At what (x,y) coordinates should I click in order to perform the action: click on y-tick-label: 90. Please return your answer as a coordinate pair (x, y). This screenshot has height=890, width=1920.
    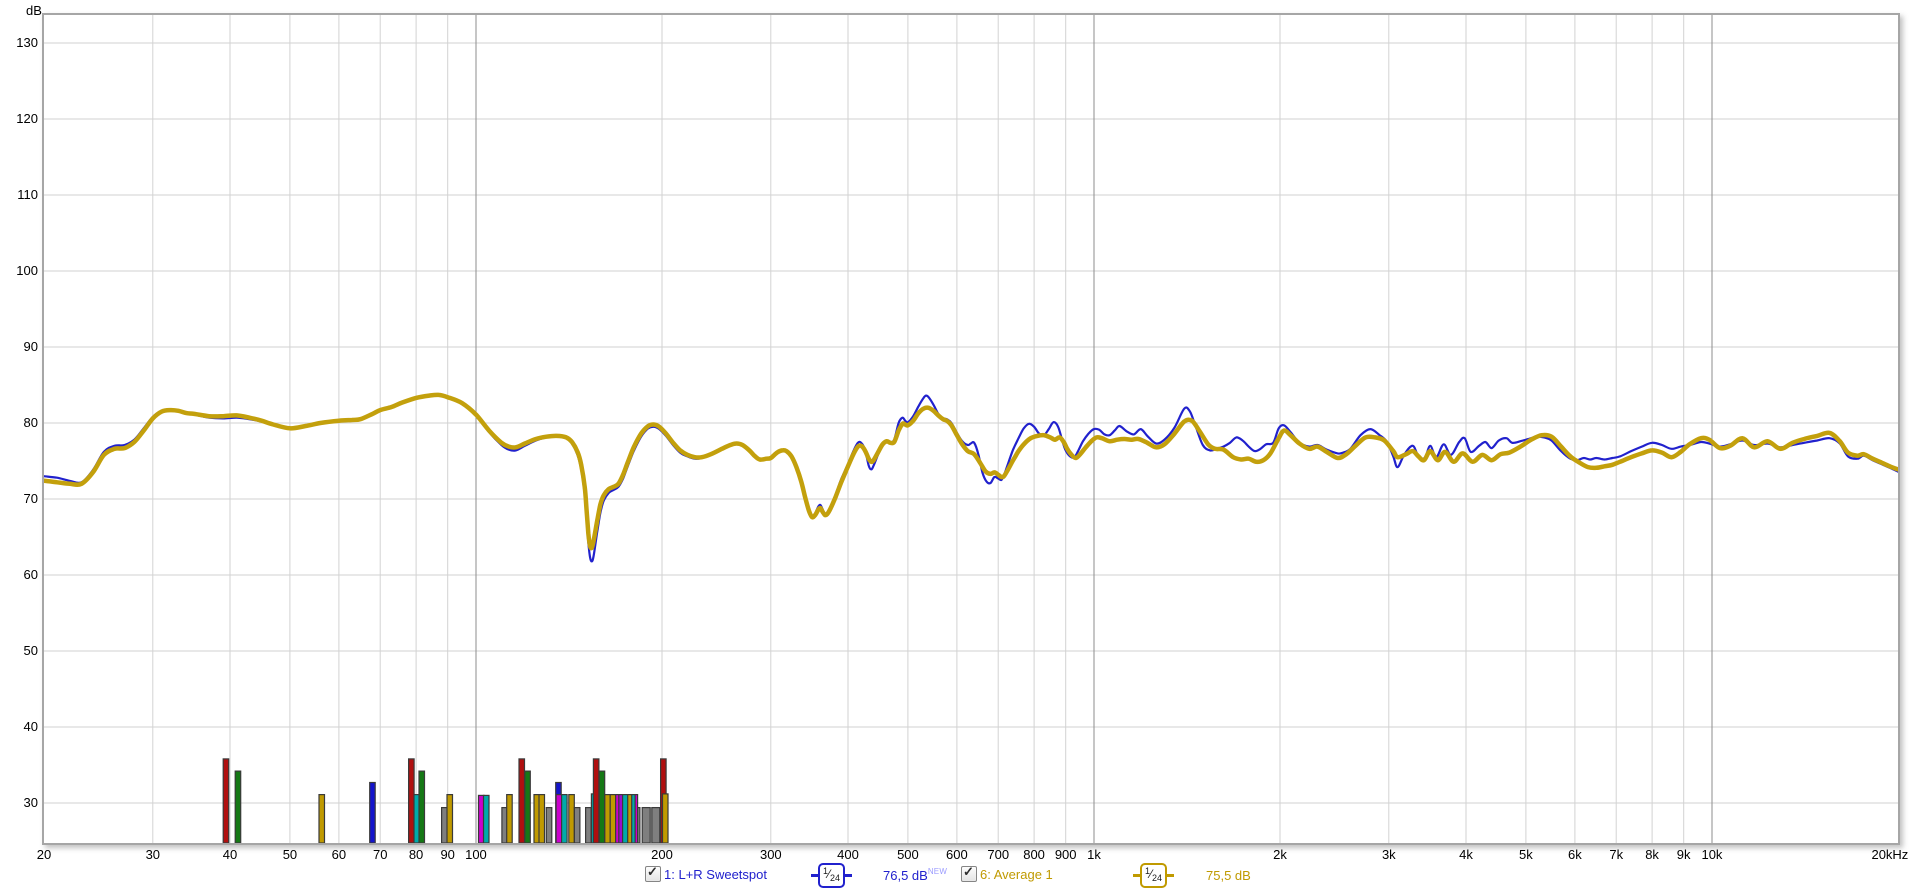
    Looking at the image, I should click on (30, 346).